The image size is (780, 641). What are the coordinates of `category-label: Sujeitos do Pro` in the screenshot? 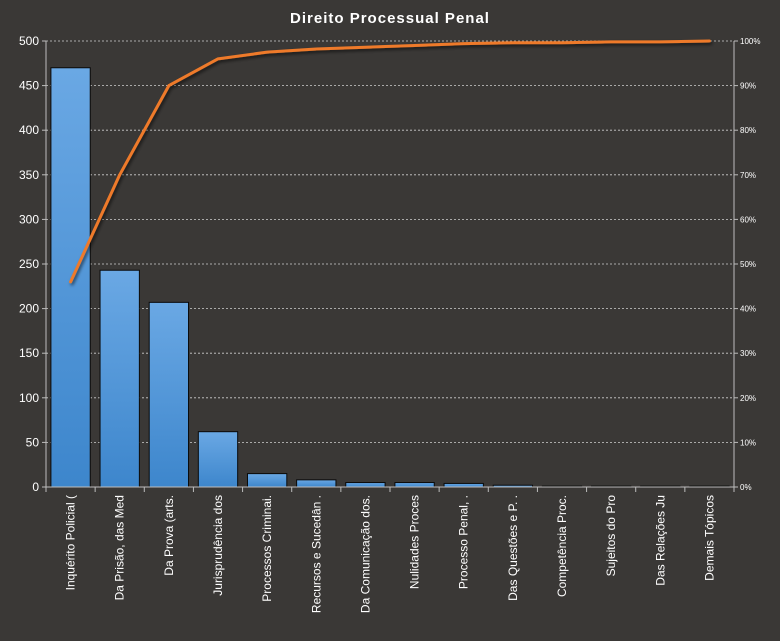 It's located at (611, 536).